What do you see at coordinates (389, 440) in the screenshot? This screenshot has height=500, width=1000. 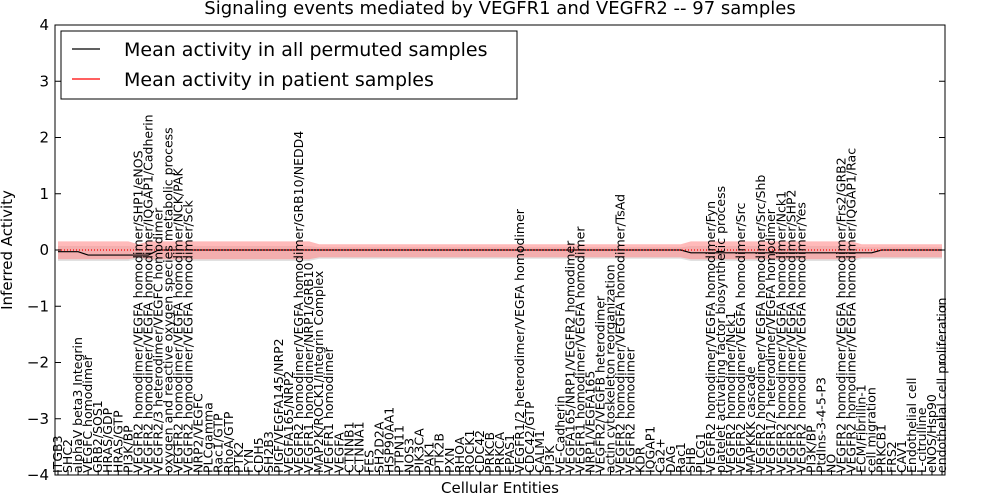 I see `x-tick-label: HSP90AA1` at bounding box center [389, 440].